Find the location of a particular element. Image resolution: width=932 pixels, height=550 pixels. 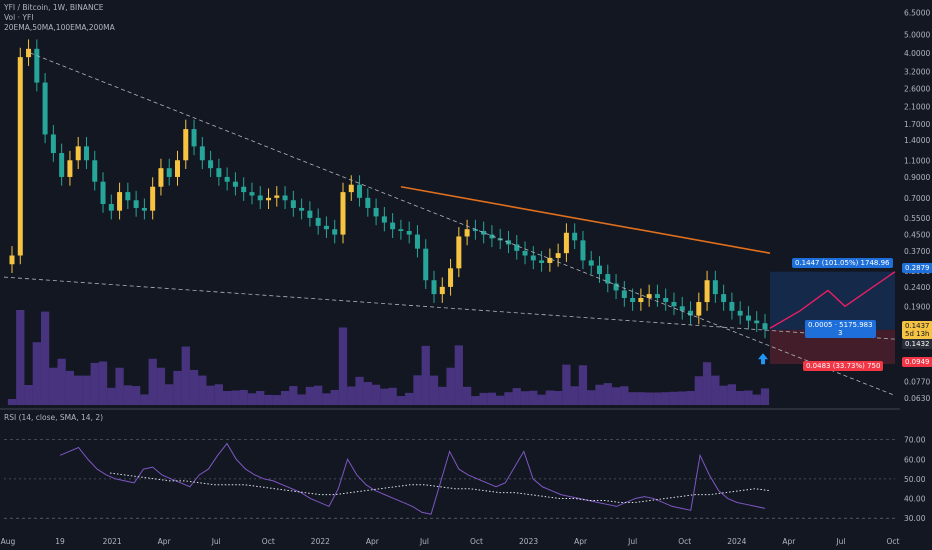

position-ratio-label: 3 is located at coordinates (840, 333).